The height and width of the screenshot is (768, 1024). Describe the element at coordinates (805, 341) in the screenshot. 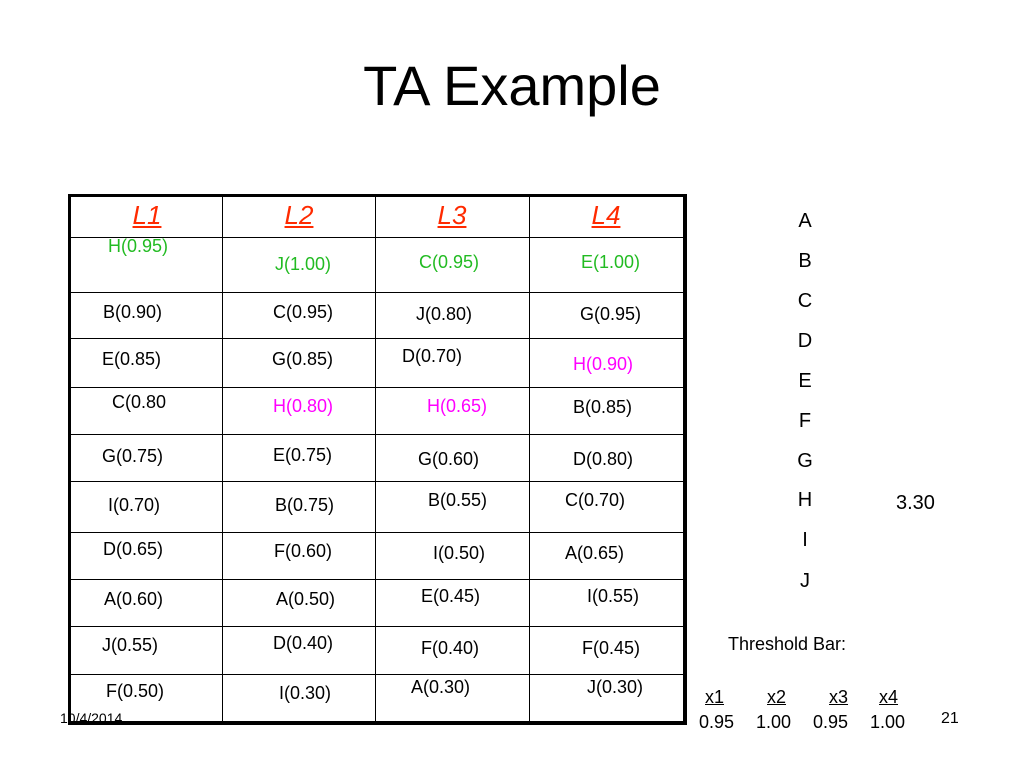

I see `object-letter-d: D` at that location.